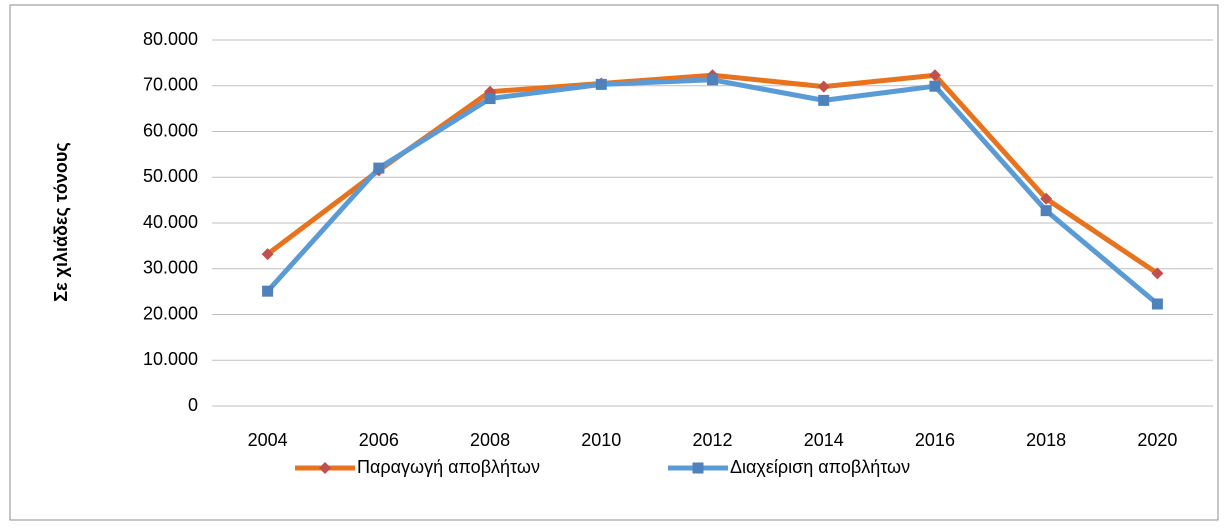  Describe the element at coordinates (170, 130) in the screenshot. I see `y-tick-label: 60.000` at that location.